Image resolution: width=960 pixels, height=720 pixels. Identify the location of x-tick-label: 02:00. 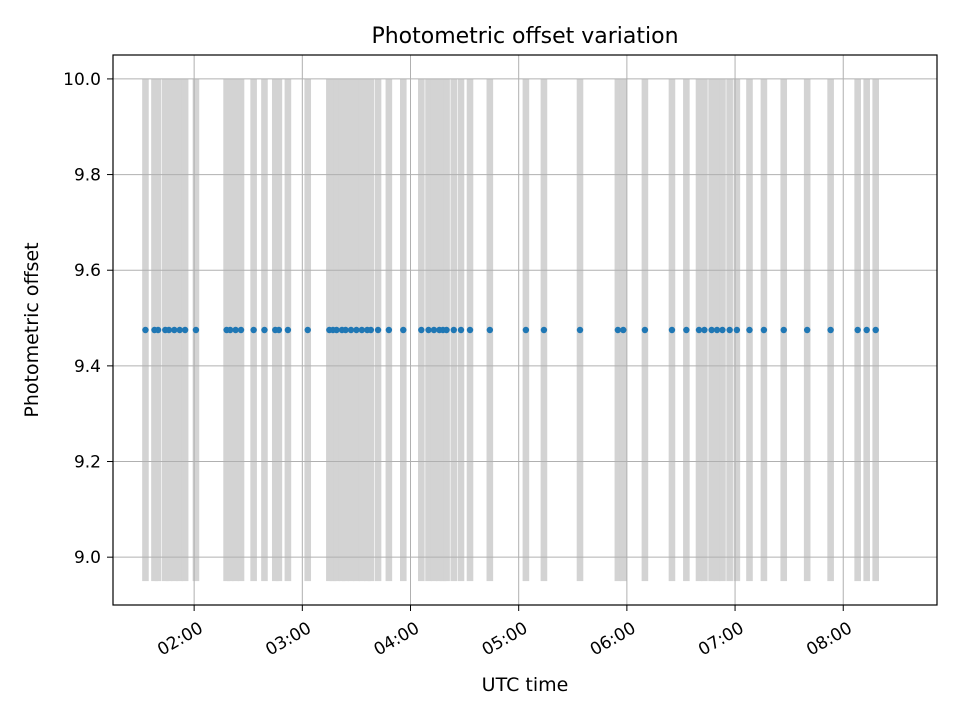
(180, 639).